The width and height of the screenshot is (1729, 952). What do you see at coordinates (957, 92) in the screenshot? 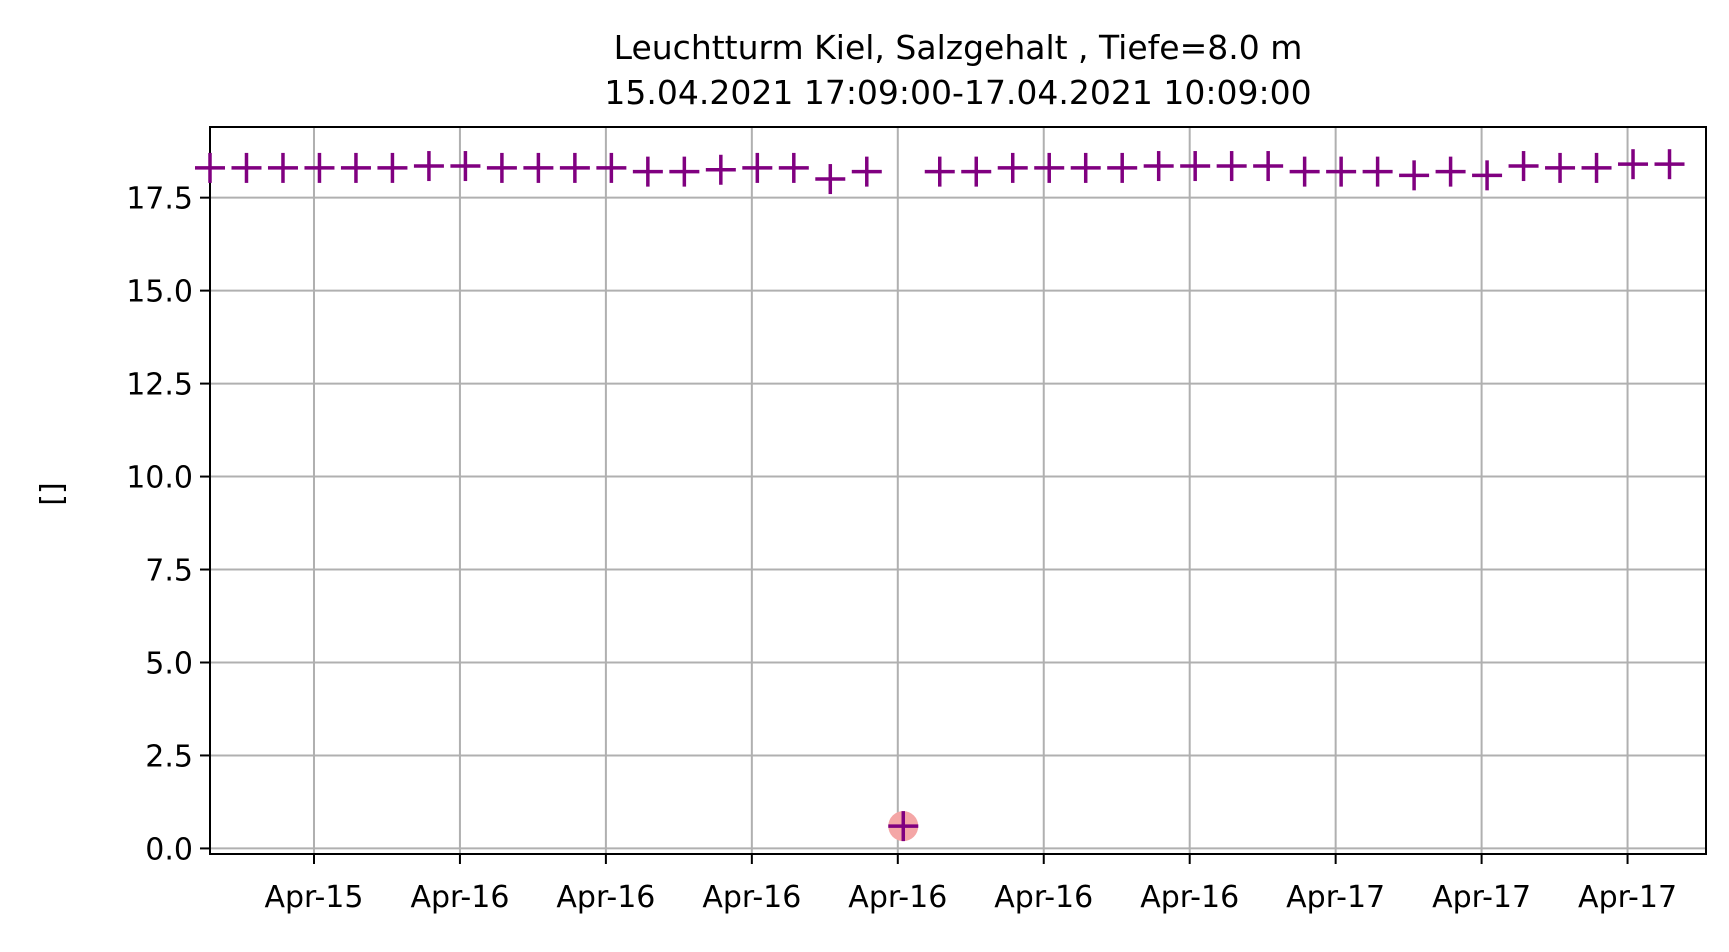
I see `chart-subtitle: 15.04.2021 17:09:00-17.04.2021 10:09:00` at bounding box center [957, 92].